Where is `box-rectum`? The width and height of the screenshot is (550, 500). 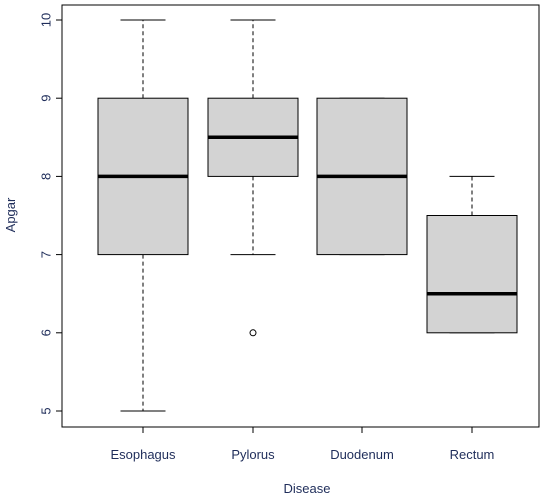 box-rectum is located at coordinates (472, 254).